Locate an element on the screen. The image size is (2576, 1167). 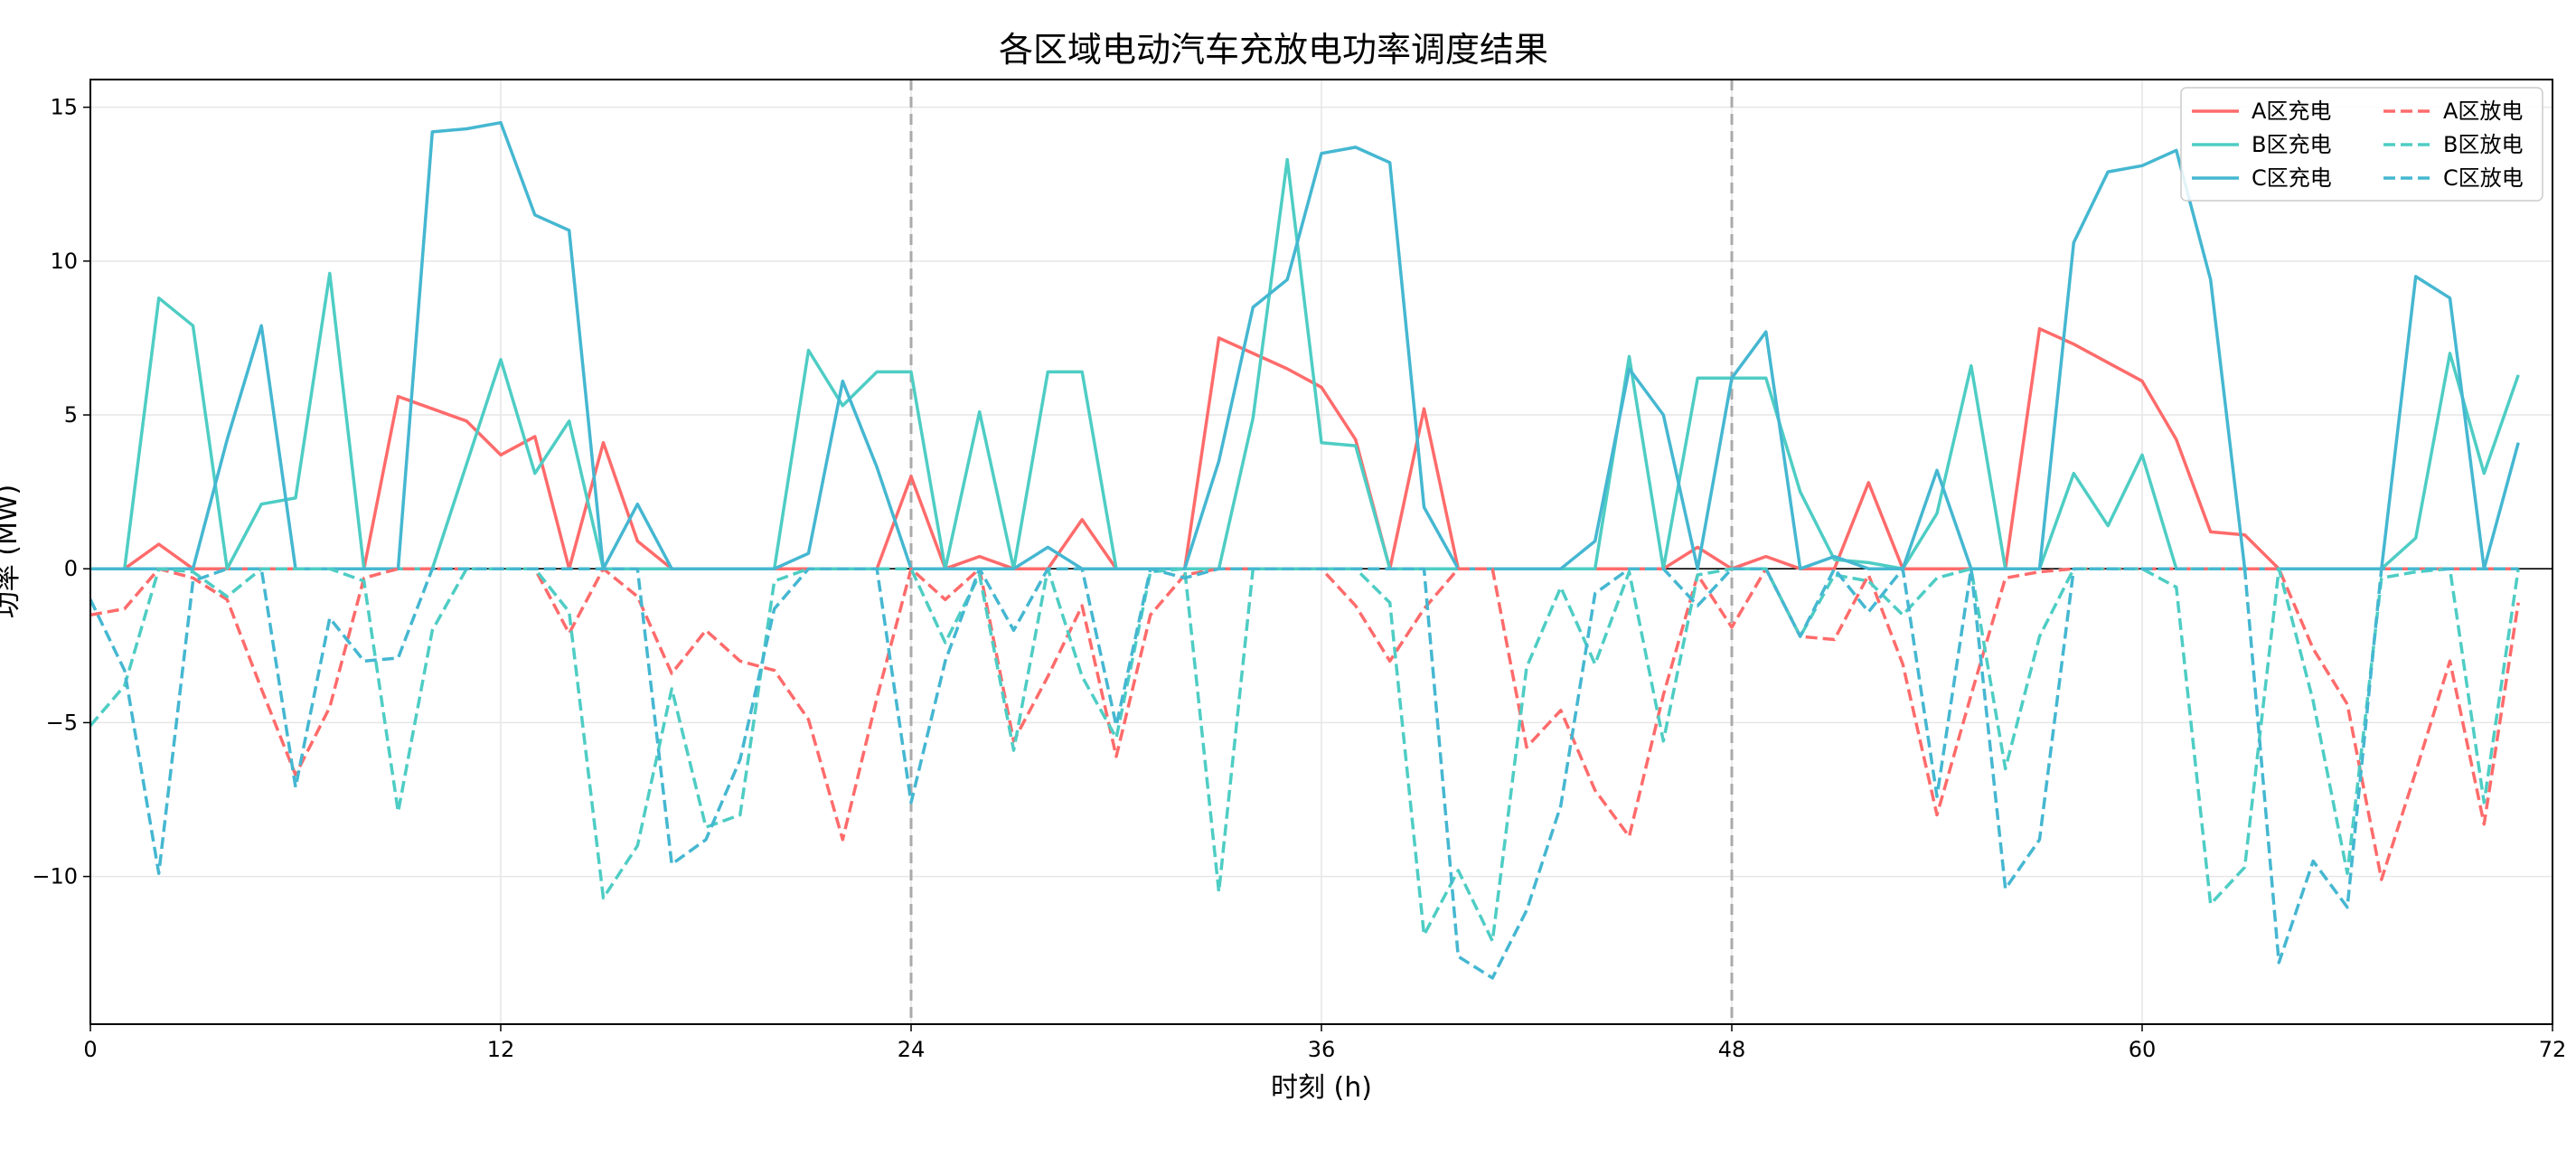
y-tick-label: 0 is located at coordinates (71, 568).